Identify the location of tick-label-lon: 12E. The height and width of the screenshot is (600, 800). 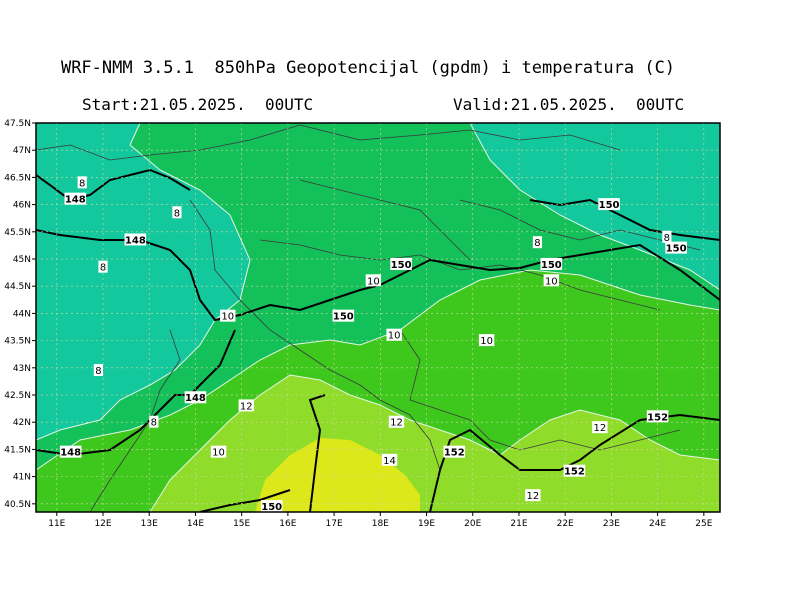
(102, 524).